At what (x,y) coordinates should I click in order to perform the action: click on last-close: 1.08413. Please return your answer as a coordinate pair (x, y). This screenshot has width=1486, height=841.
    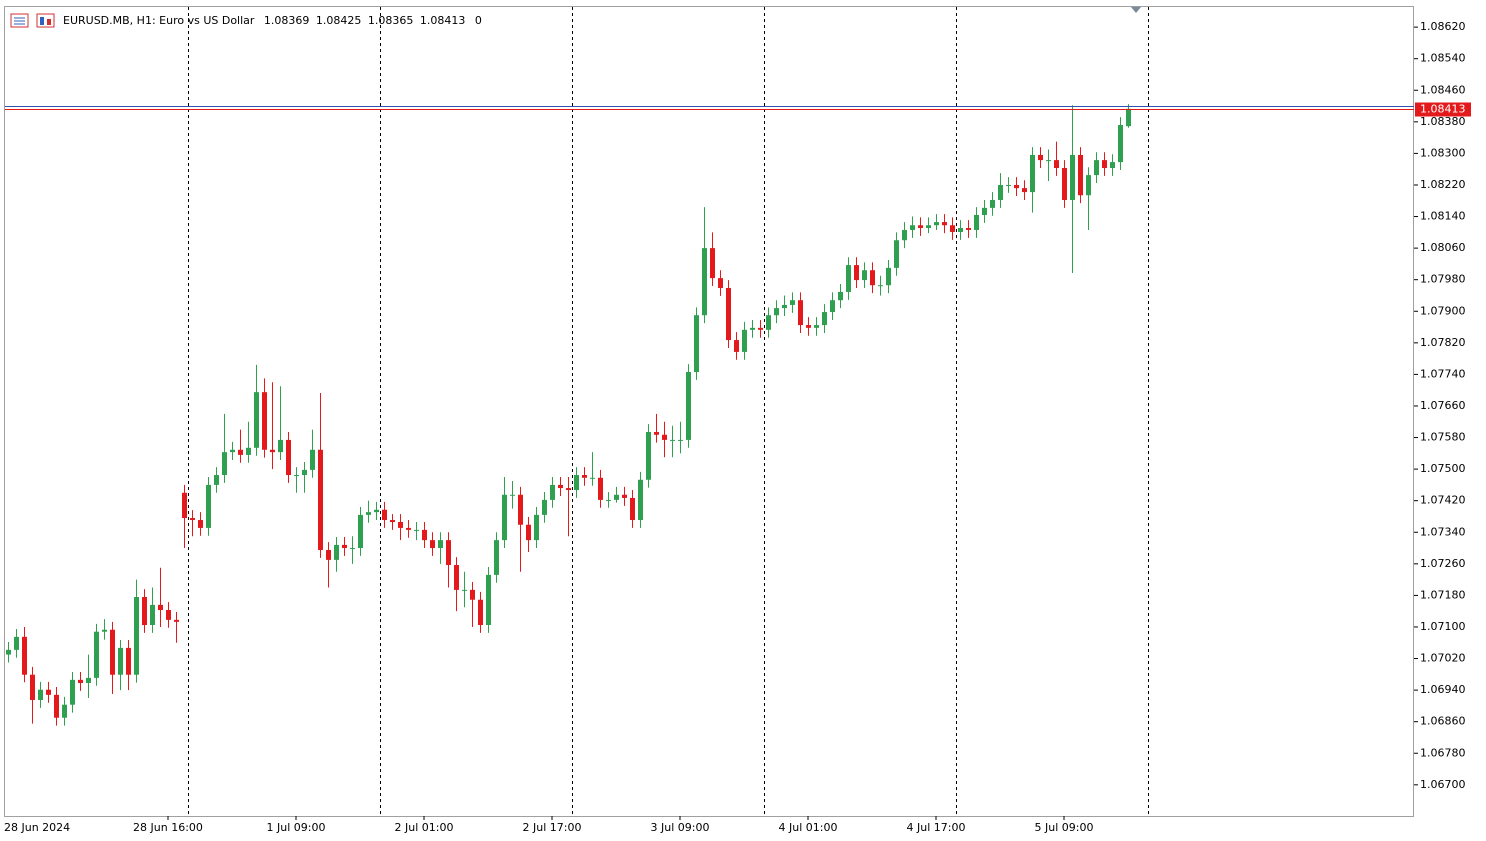
    Looking at the image, I should click on (443, 20).